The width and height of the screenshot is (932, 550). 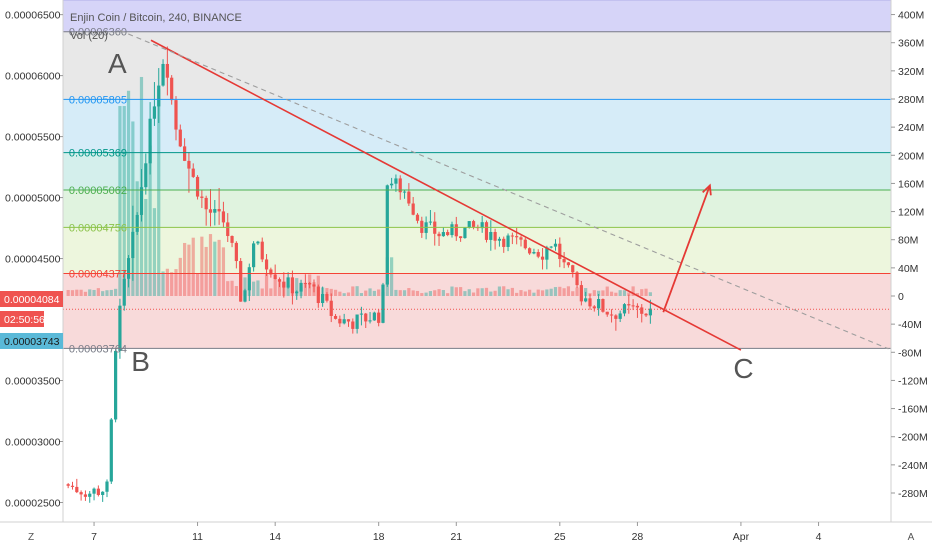 What do you see at coordinates (32, 342) in the screenshot?
I see `svg-text: 0.00003743` at bounding box center [32, 342].